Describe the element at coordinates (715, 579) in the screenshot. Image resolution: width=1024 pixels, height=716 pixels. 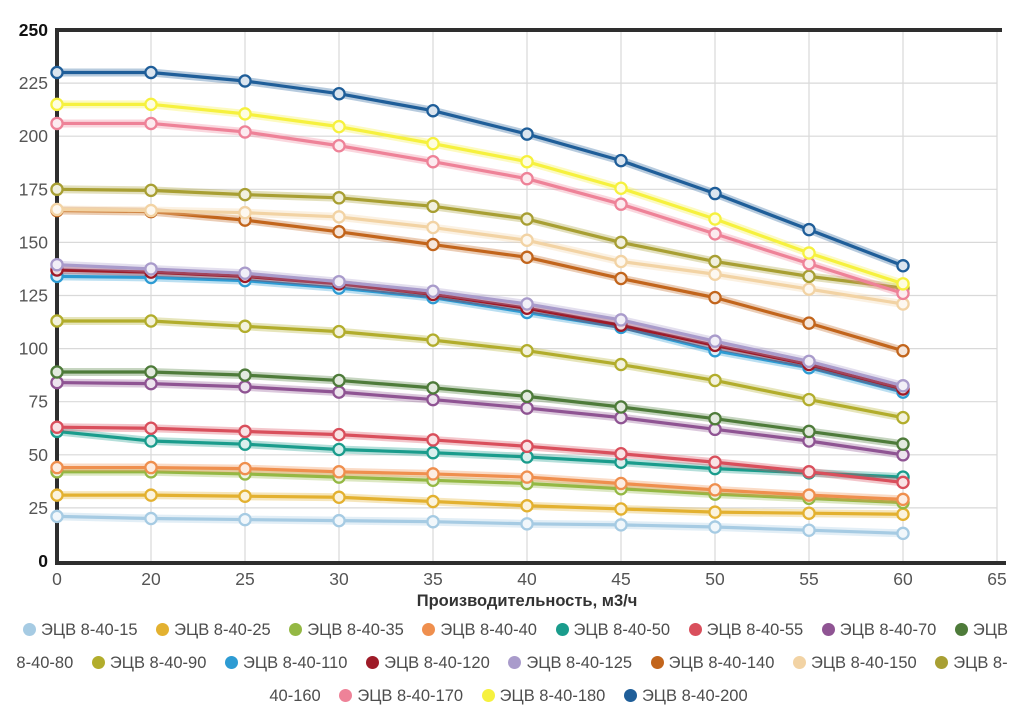
I see `x-tick-label: 50` at that location.